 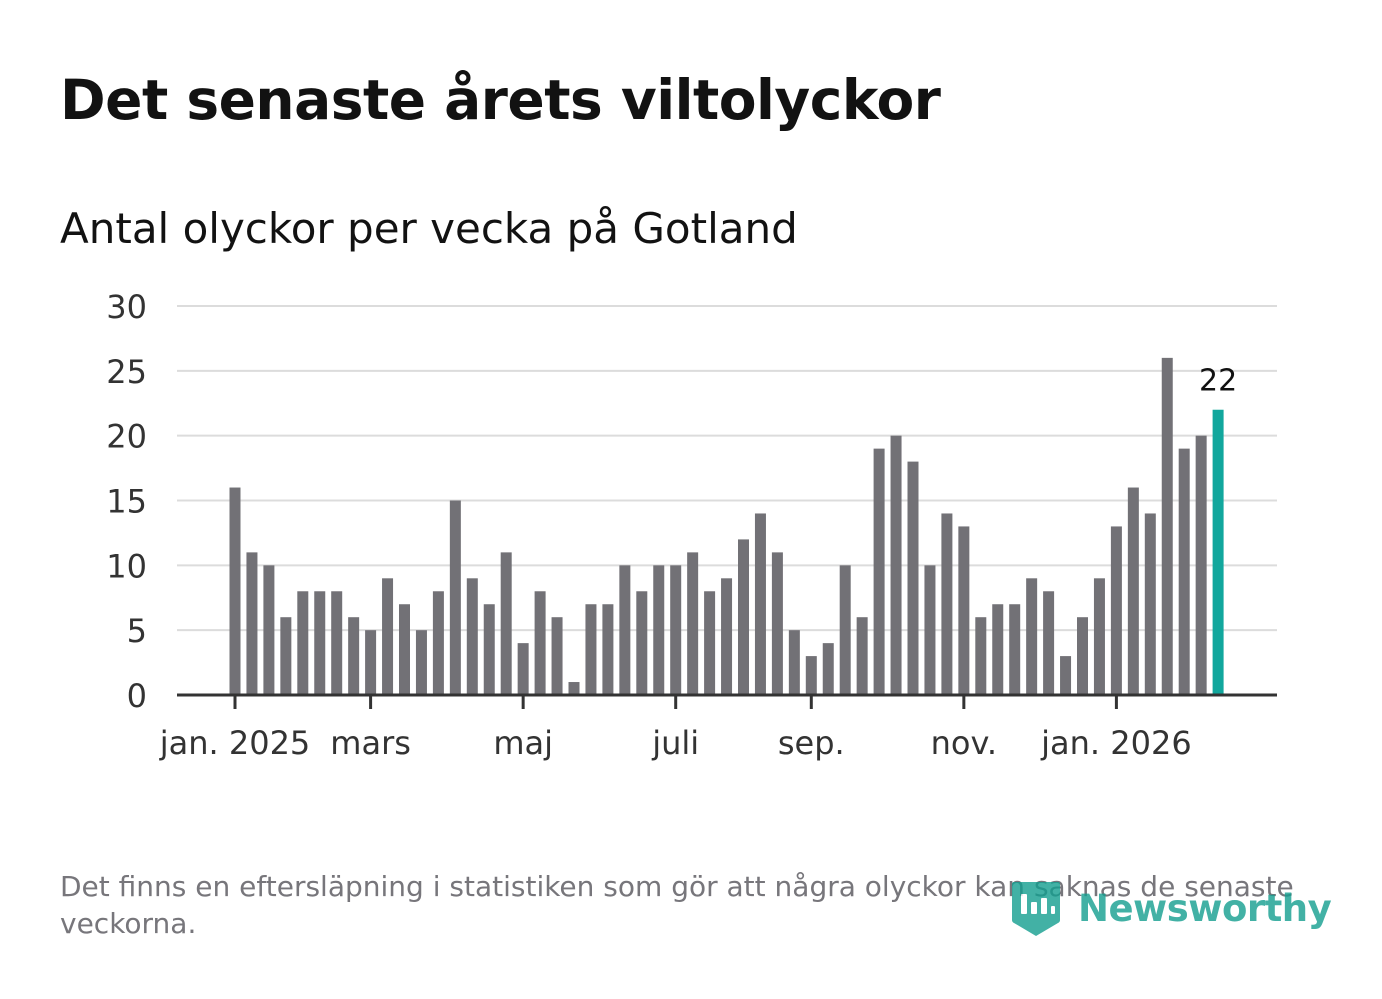 I want to click on y-axis-labels: 0 5 10 15 20 25 30, so click(x=126, y=501).